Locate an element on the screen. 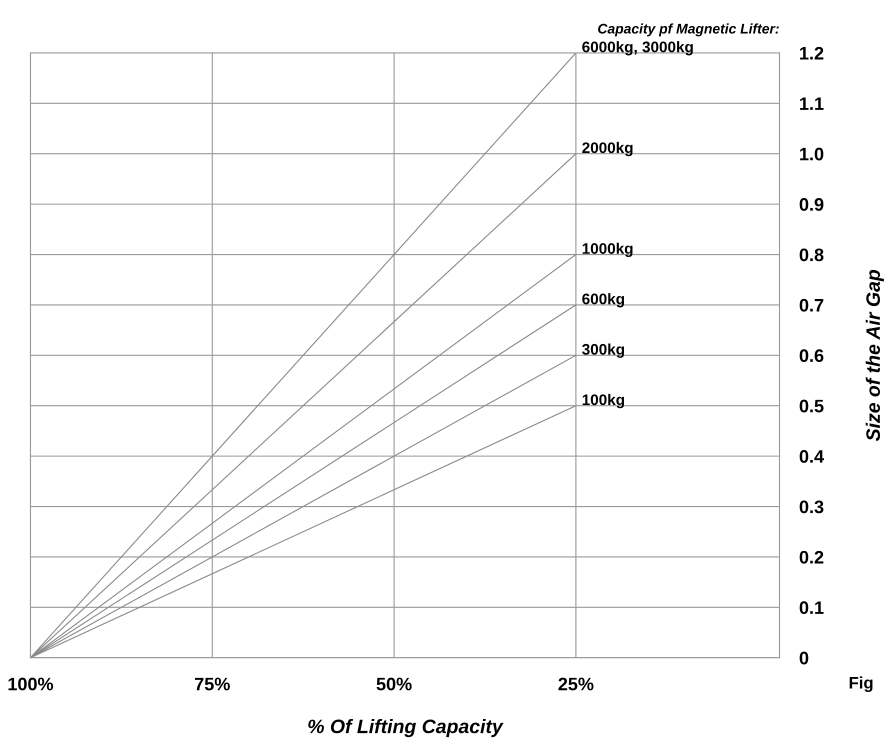 The height and width of the screenshot is (756, 896). series-label: 2000kg is located at coordinates (607, 149).